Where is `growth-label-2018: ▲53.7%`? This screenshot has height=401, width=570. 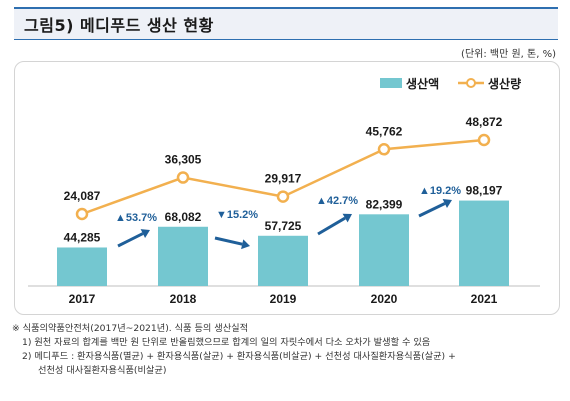 growth-label-2018: ▲53.7% is located at coordinates (136, 218).